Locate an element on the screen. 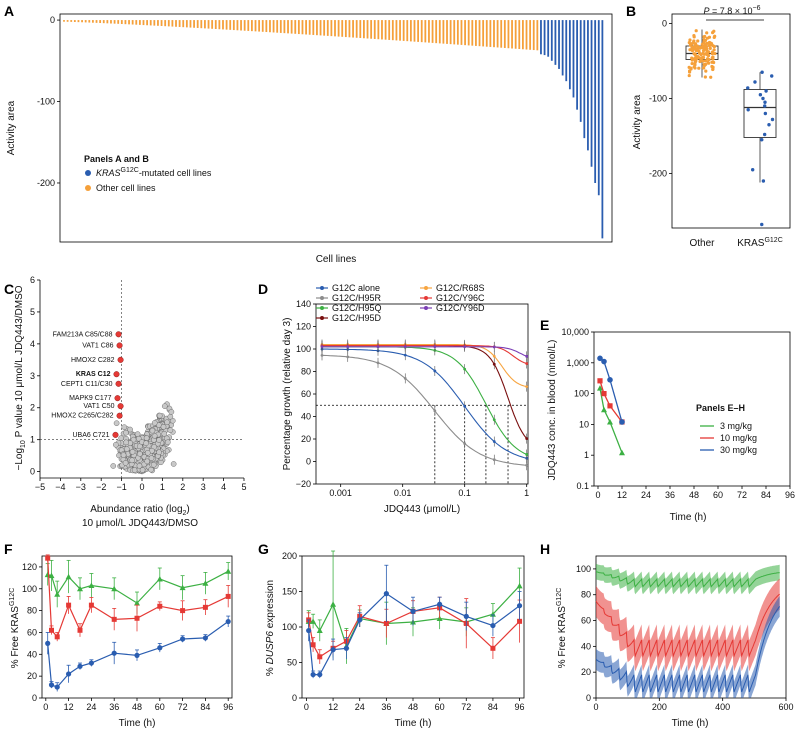  panel-a-ytick-label: 0 is located at coordinates (52, 20).